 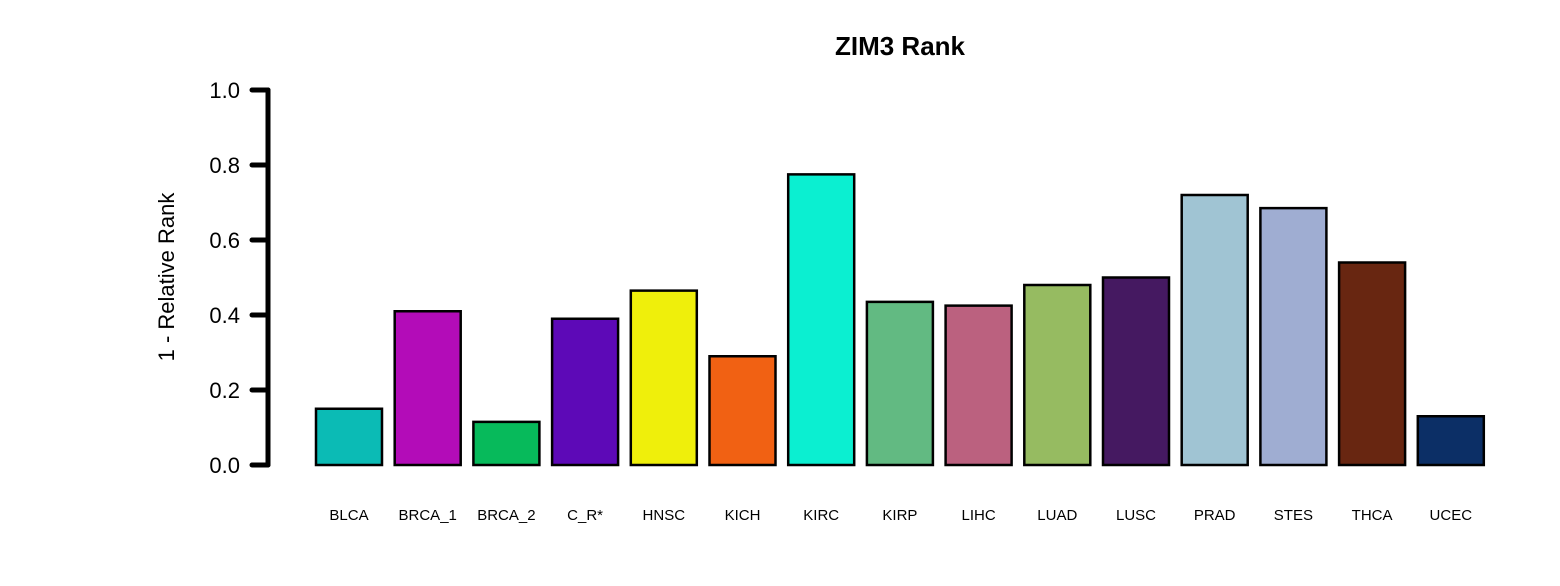 I want to click on bar-ucec, so click(x=1451, y=441).